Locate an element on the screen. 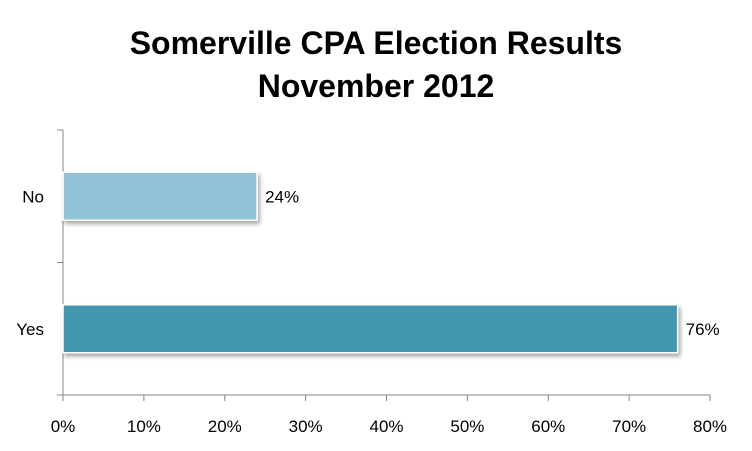 The height and width of the screenshot is (451, 752). x-tick-label: 40% is located at coordinates (386, 426).